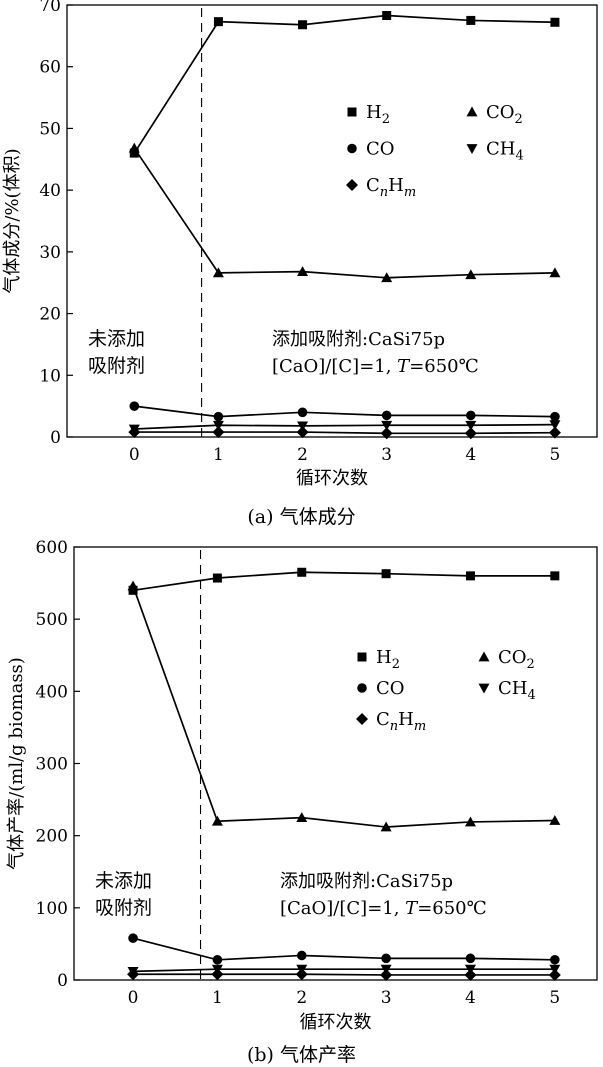 Image resolution: width=603 pixels, height=1067 pixels. What do you see at coordinates (344, 84) in the screenshot?
I see `series-line-H2` at bounding box center [344, 84].